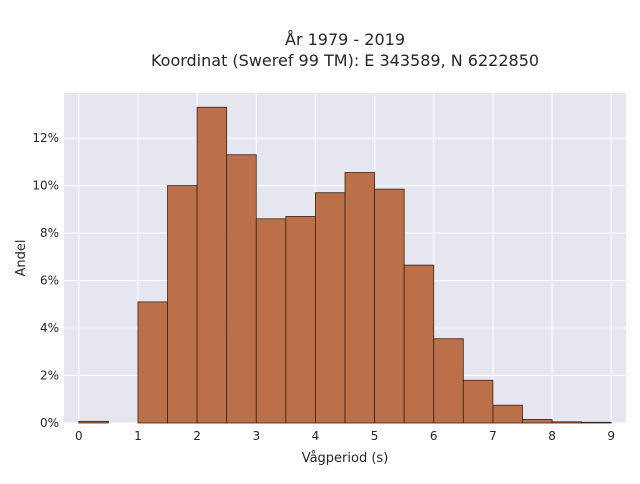  I want to click on y-tick-label: 10%, so click(45, 186).